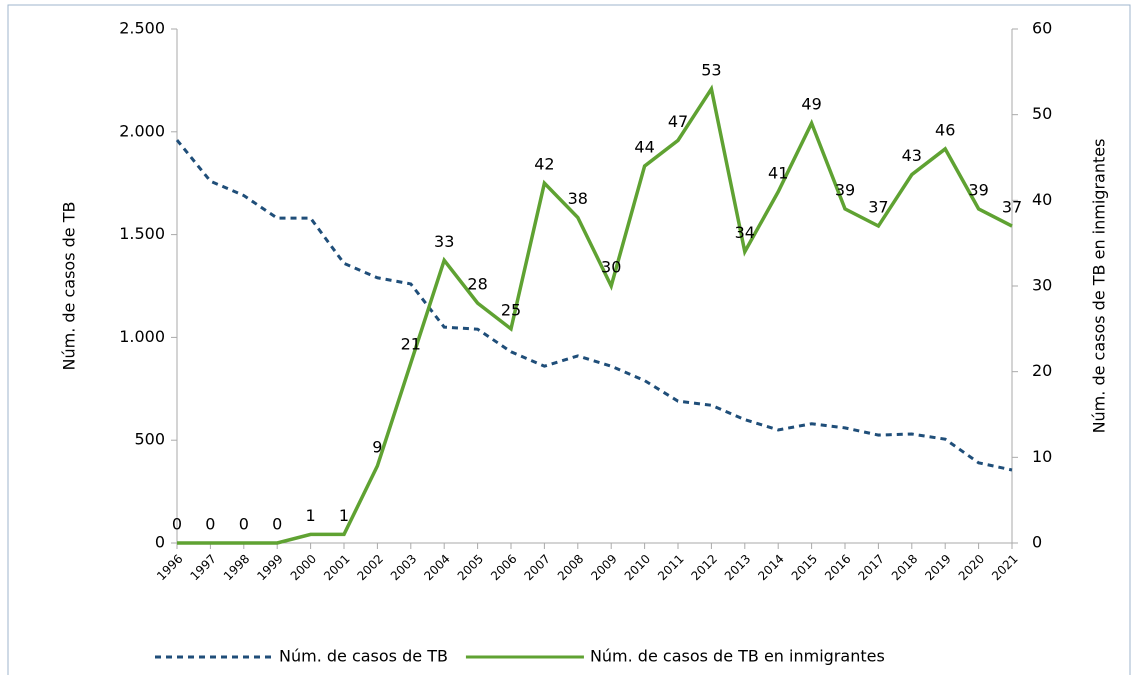 This screenshot has width=1132, height=675. What do you see at coordinates (804, 567) in the screenshot?
I see `x-tick-label: 2015` at bounding box center [804, 567].